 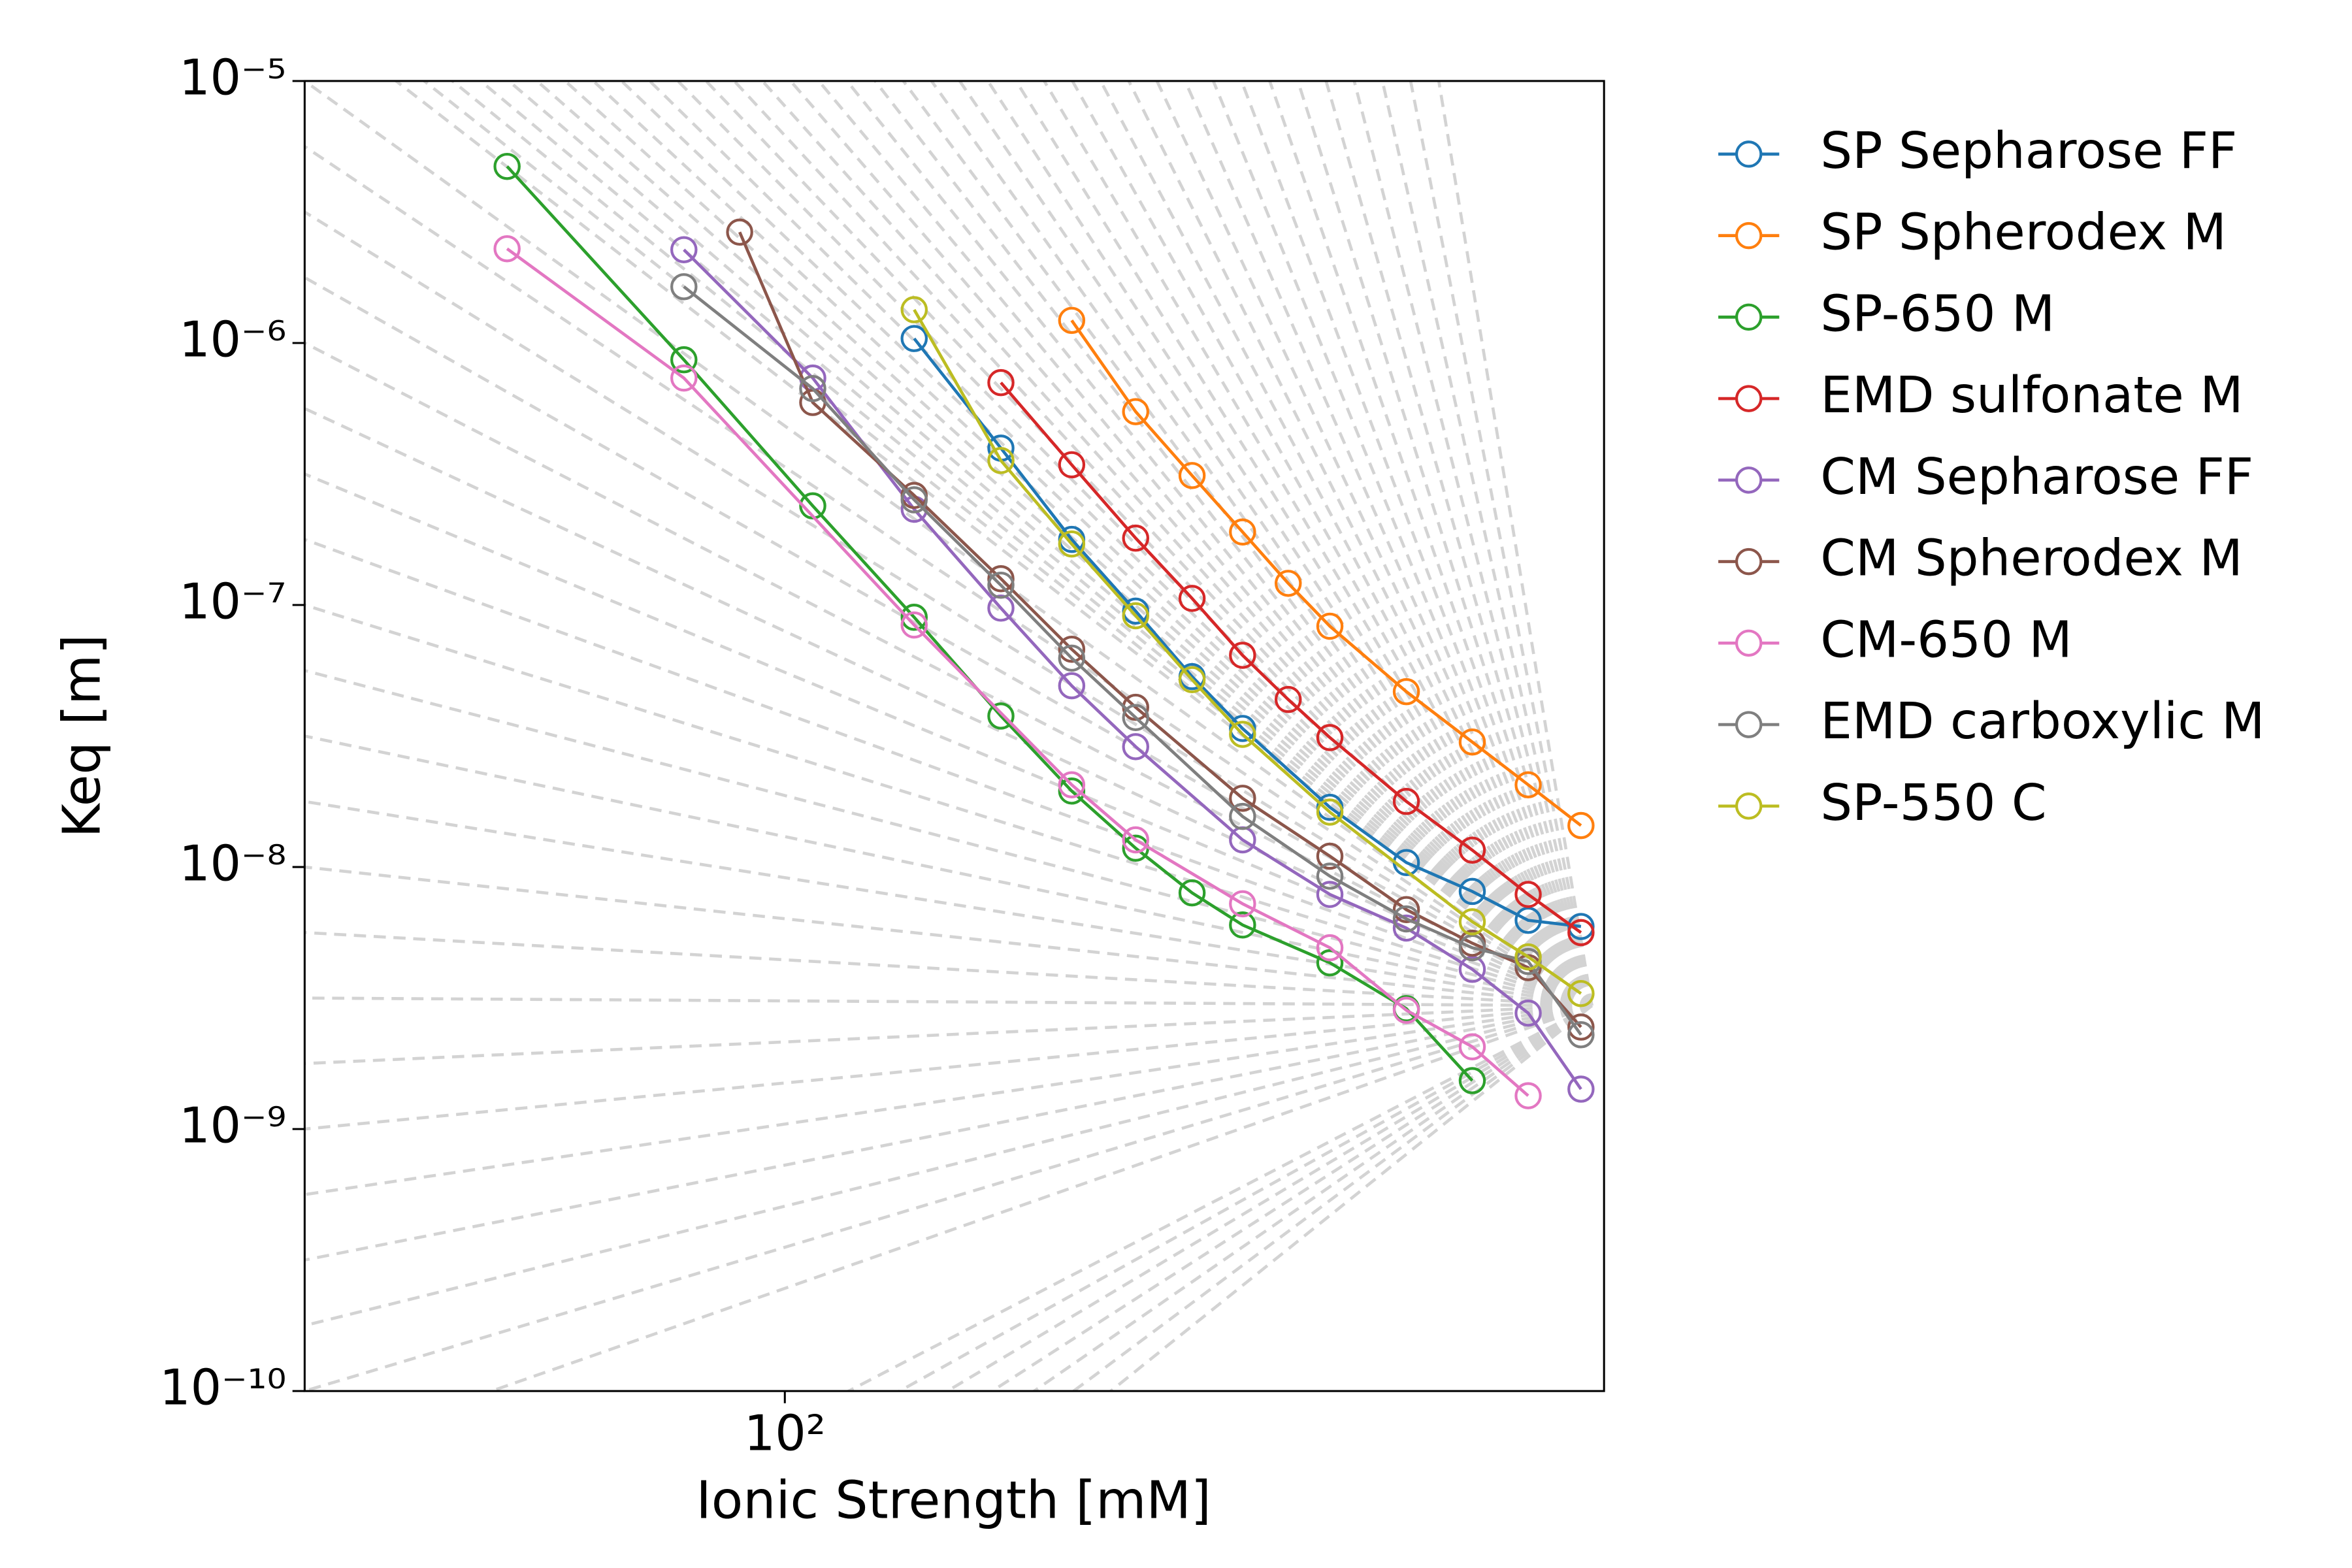 I want to click on y-tick-label: 10⁻⁸, so click(x=232, y=864).